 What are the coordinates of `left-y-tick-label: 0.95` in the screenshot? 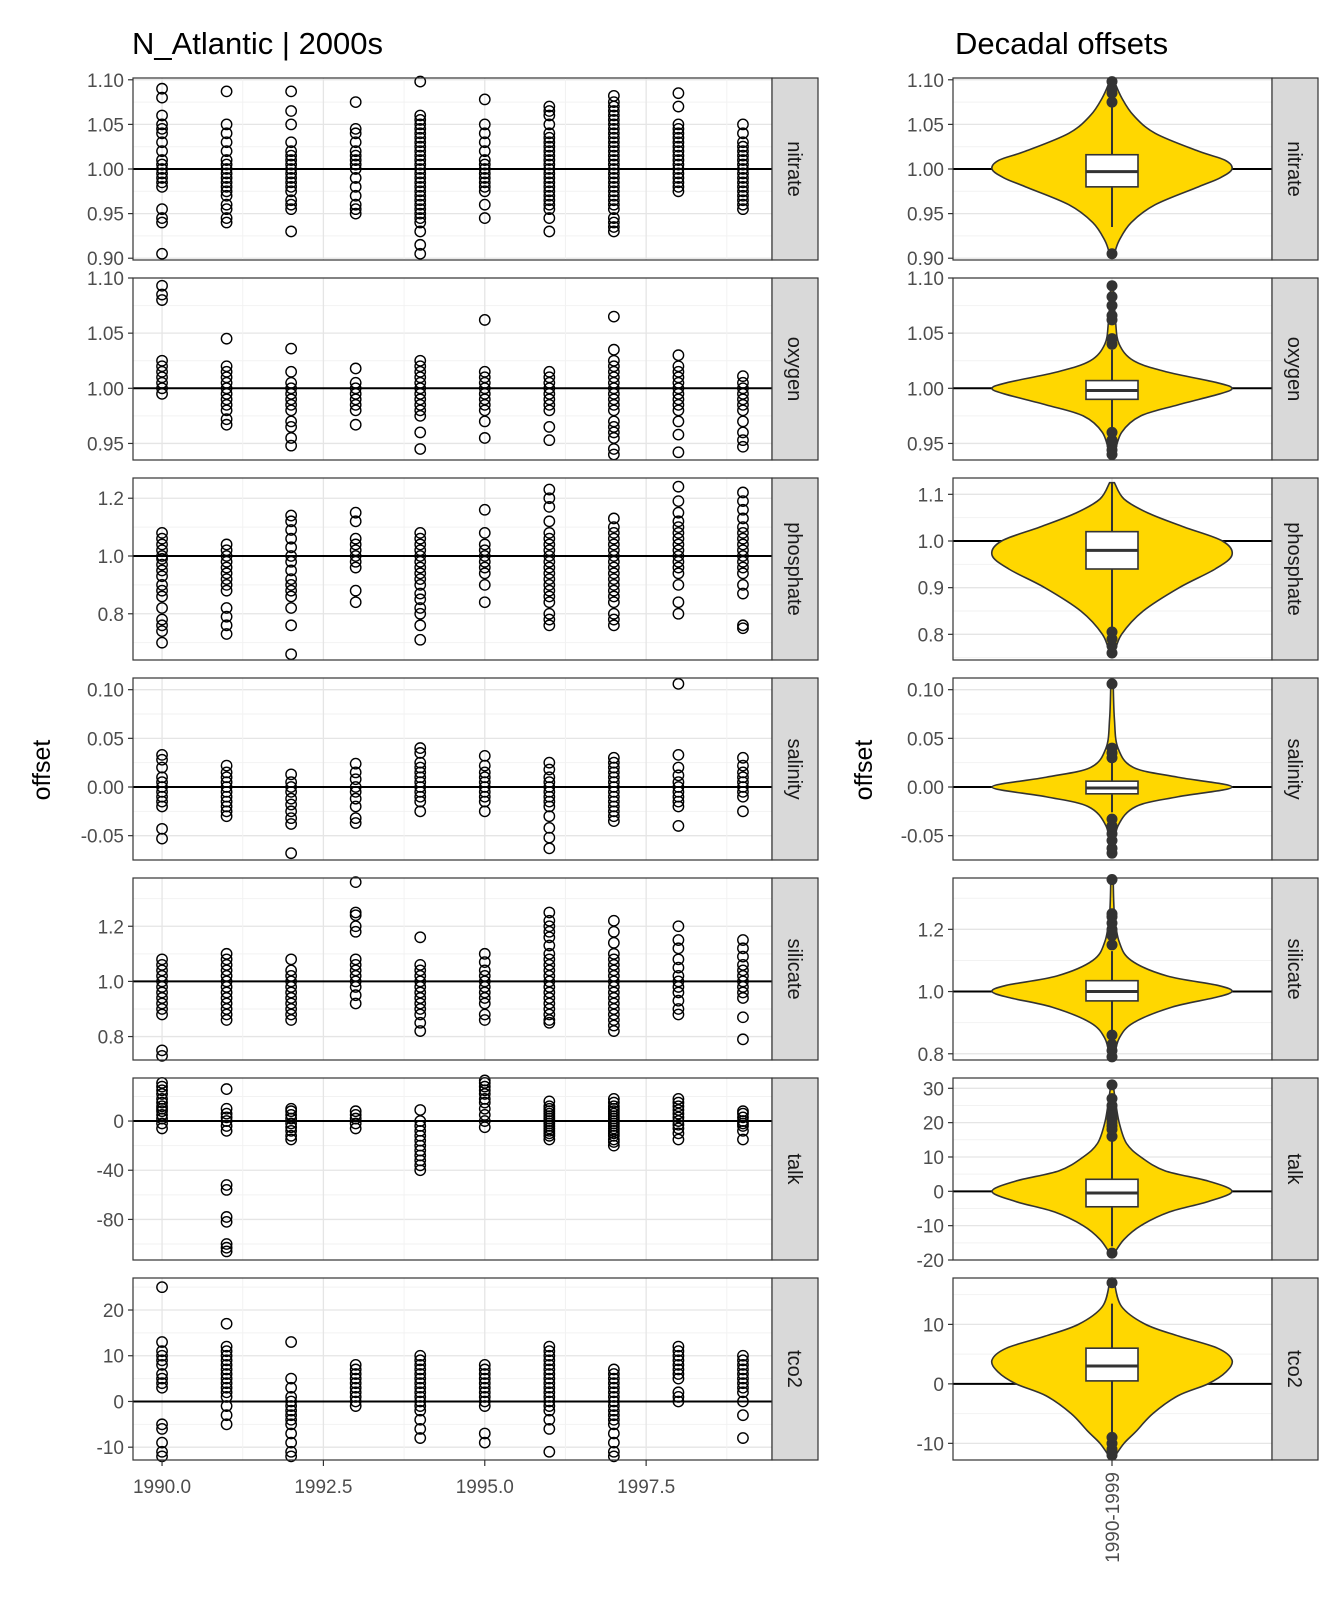 It's located at (105, 444).